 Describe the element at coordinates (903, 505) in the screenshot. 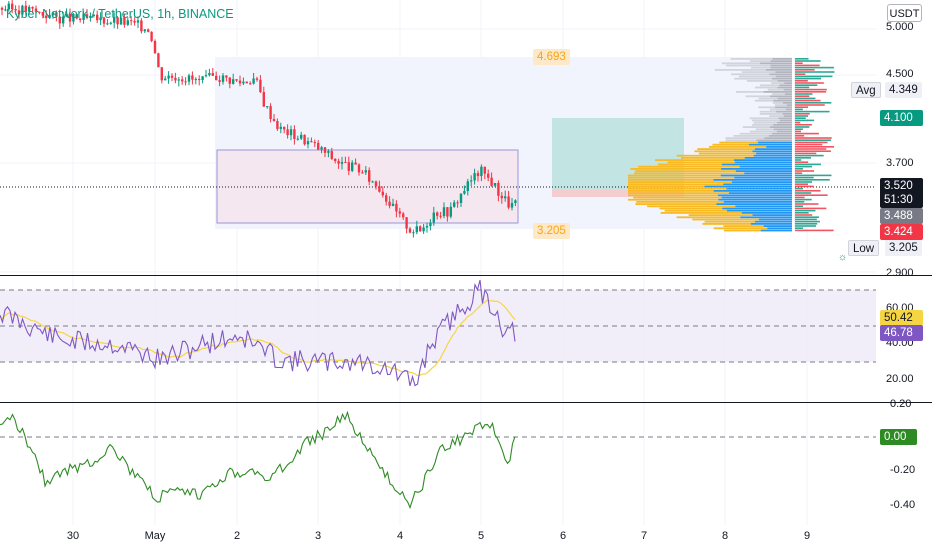

I see `osc-tick-label: -0.40` at that location.